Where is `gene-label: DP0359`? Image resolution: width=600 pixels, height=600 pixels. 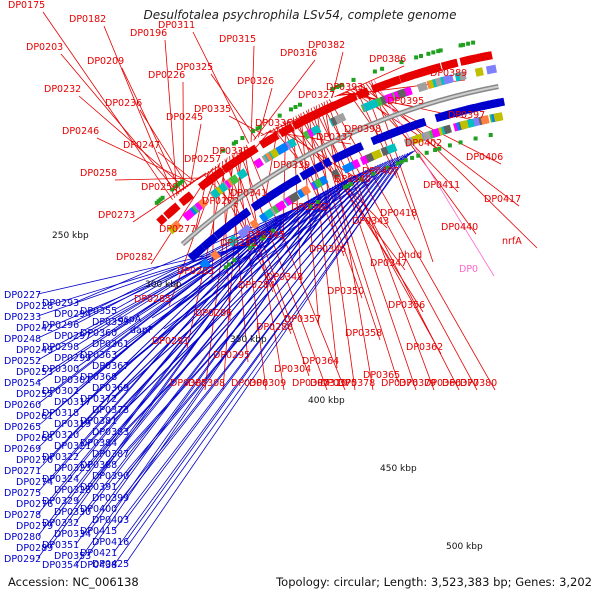 gene-label: DP0359 is located at coordinates (110, 322).